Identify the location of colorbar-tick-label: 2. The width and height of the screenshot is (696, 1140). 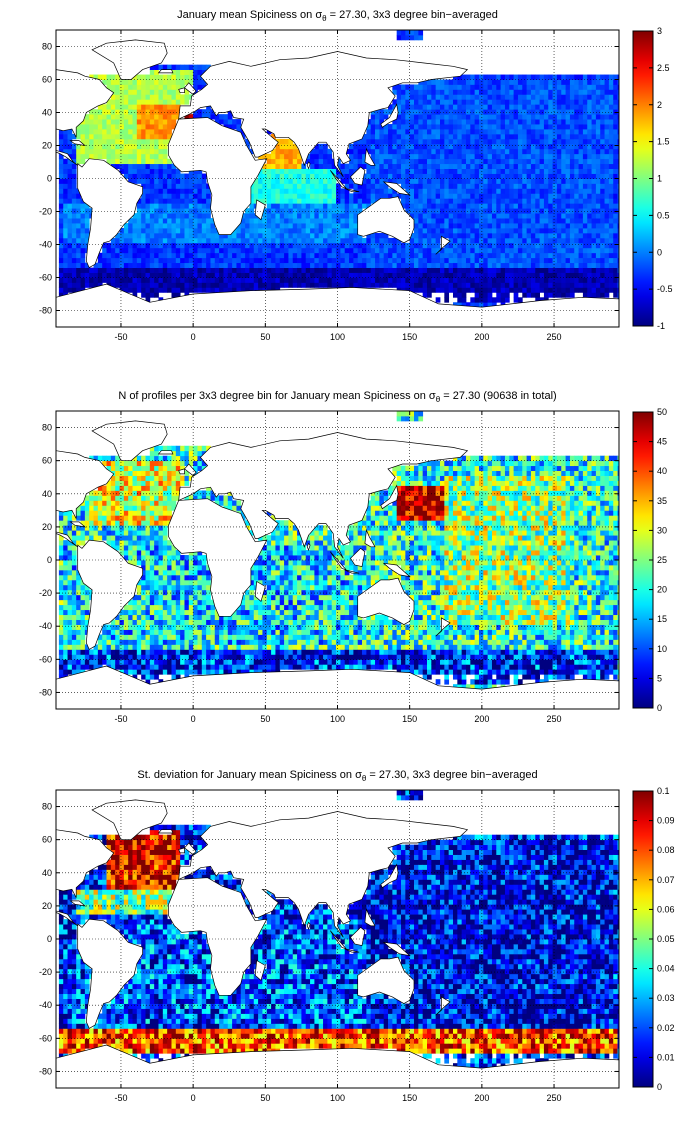
(659, 105).